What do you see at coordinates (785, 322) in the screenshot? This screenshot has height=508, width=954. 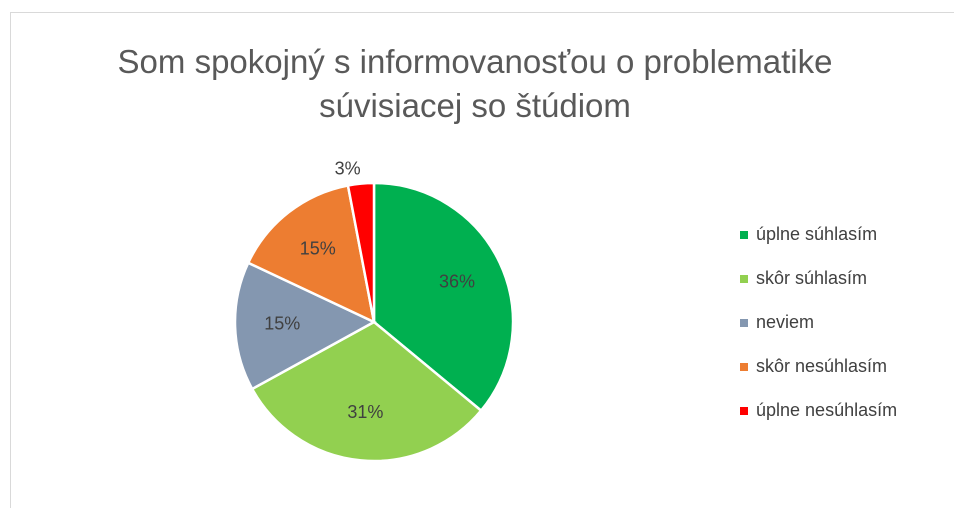 I see `legend-label: neviem` at bounding box center [785, 322].